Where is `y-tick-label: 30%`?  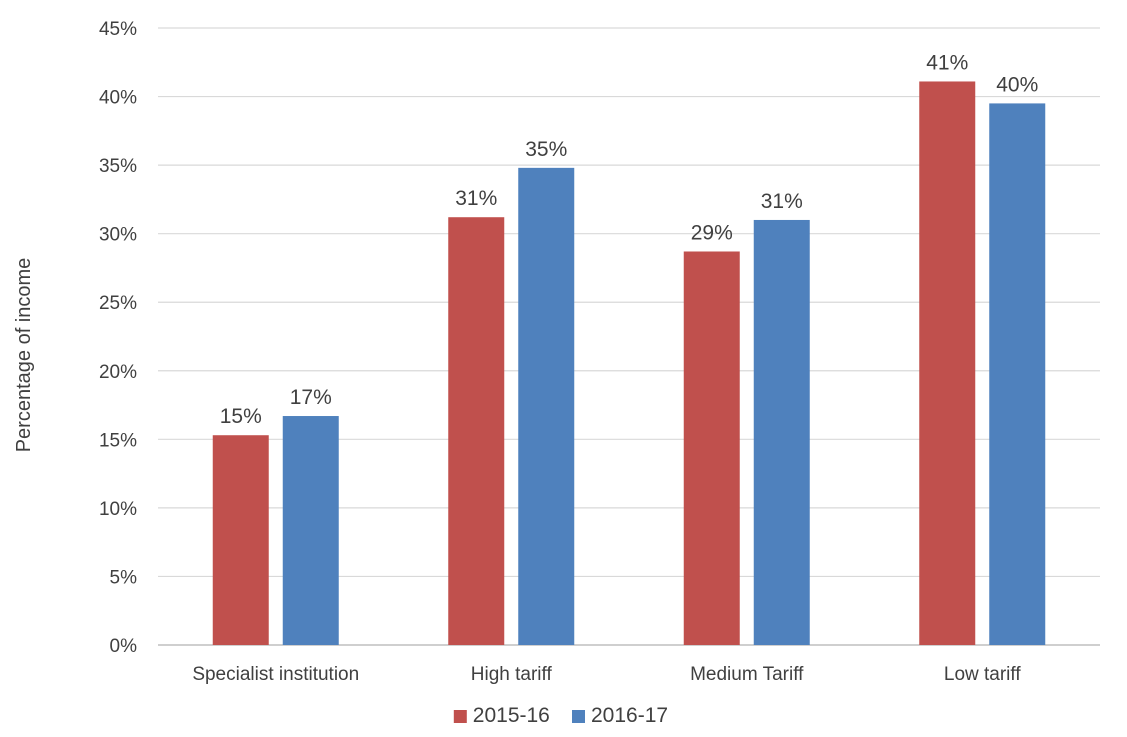
y-tick-label: 30% is located at coordinates (118, 235).